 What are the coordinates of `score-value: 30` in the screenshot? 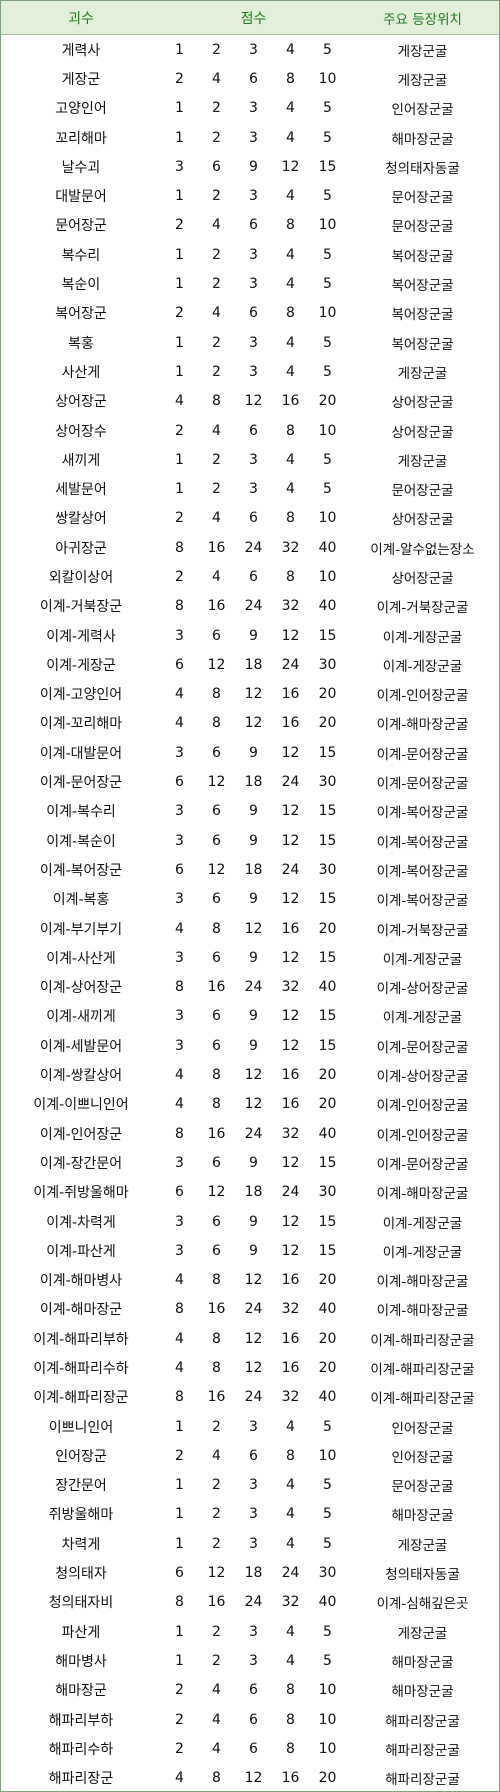 It's located at (327, 1573).